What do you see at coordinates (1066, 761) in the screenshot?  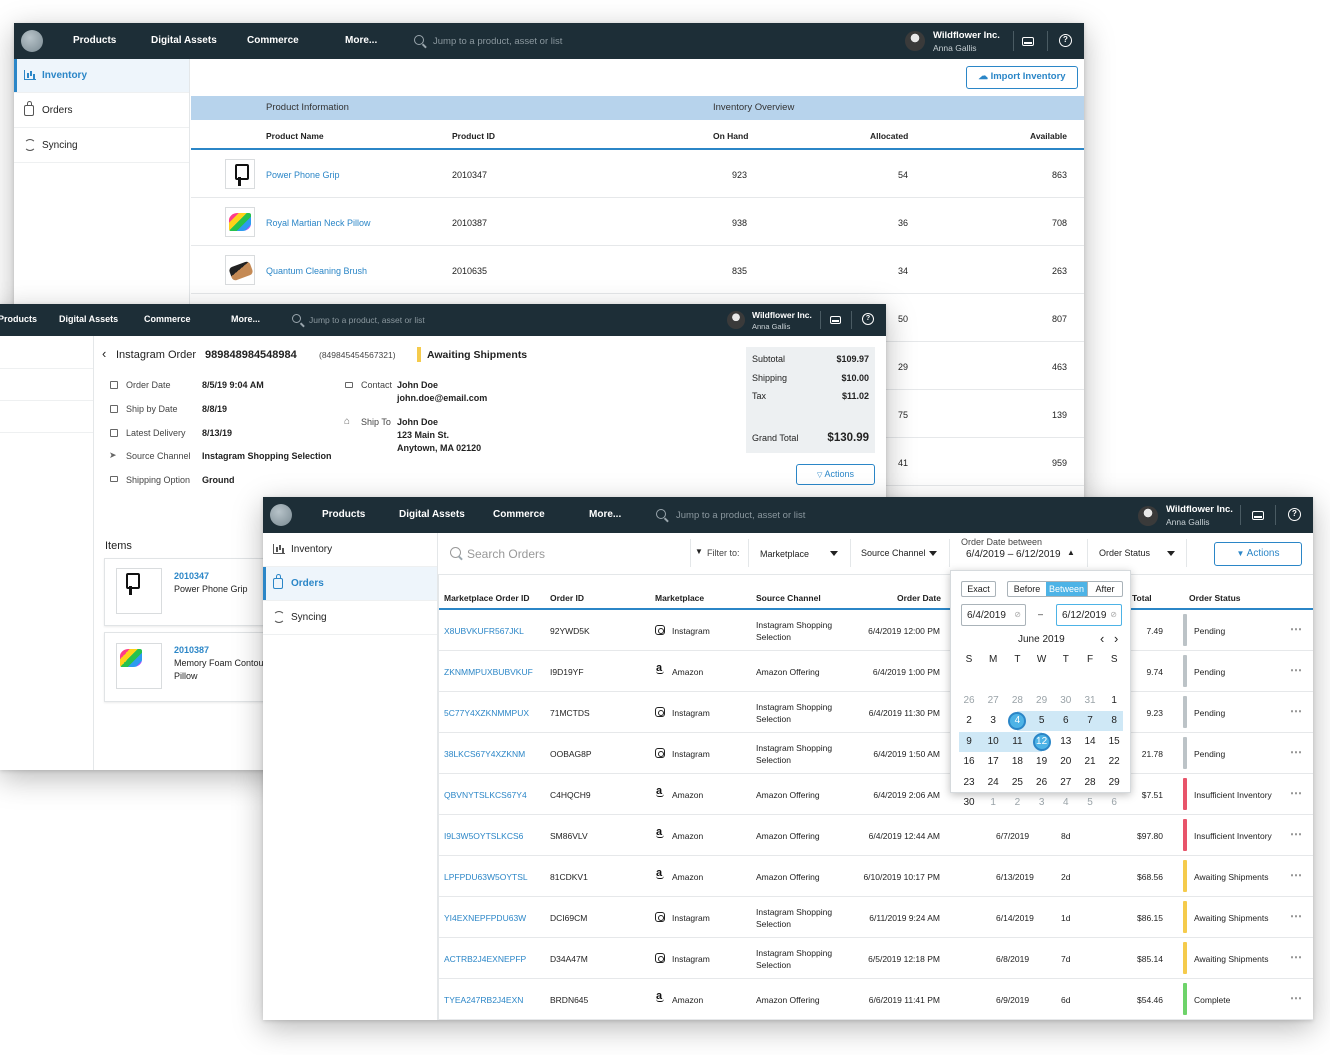 I see `calendar-day: 20` at bounding box center [1066, 761].